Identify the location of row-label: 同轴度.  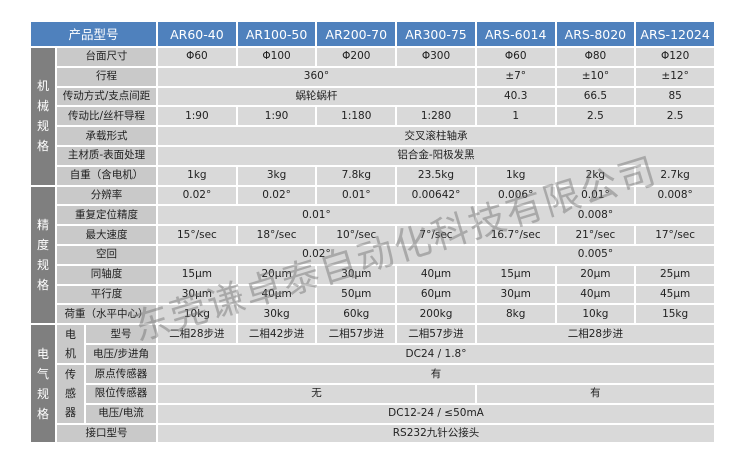
(107, 274).